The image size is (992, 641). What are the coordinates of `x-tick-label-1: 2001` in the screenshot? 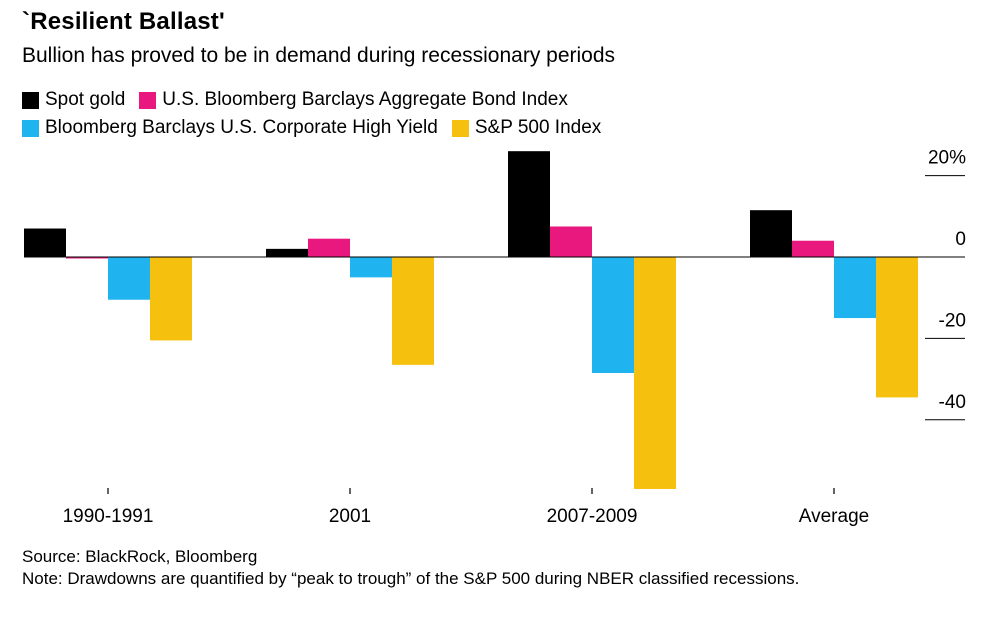 It's located at (350, 516).